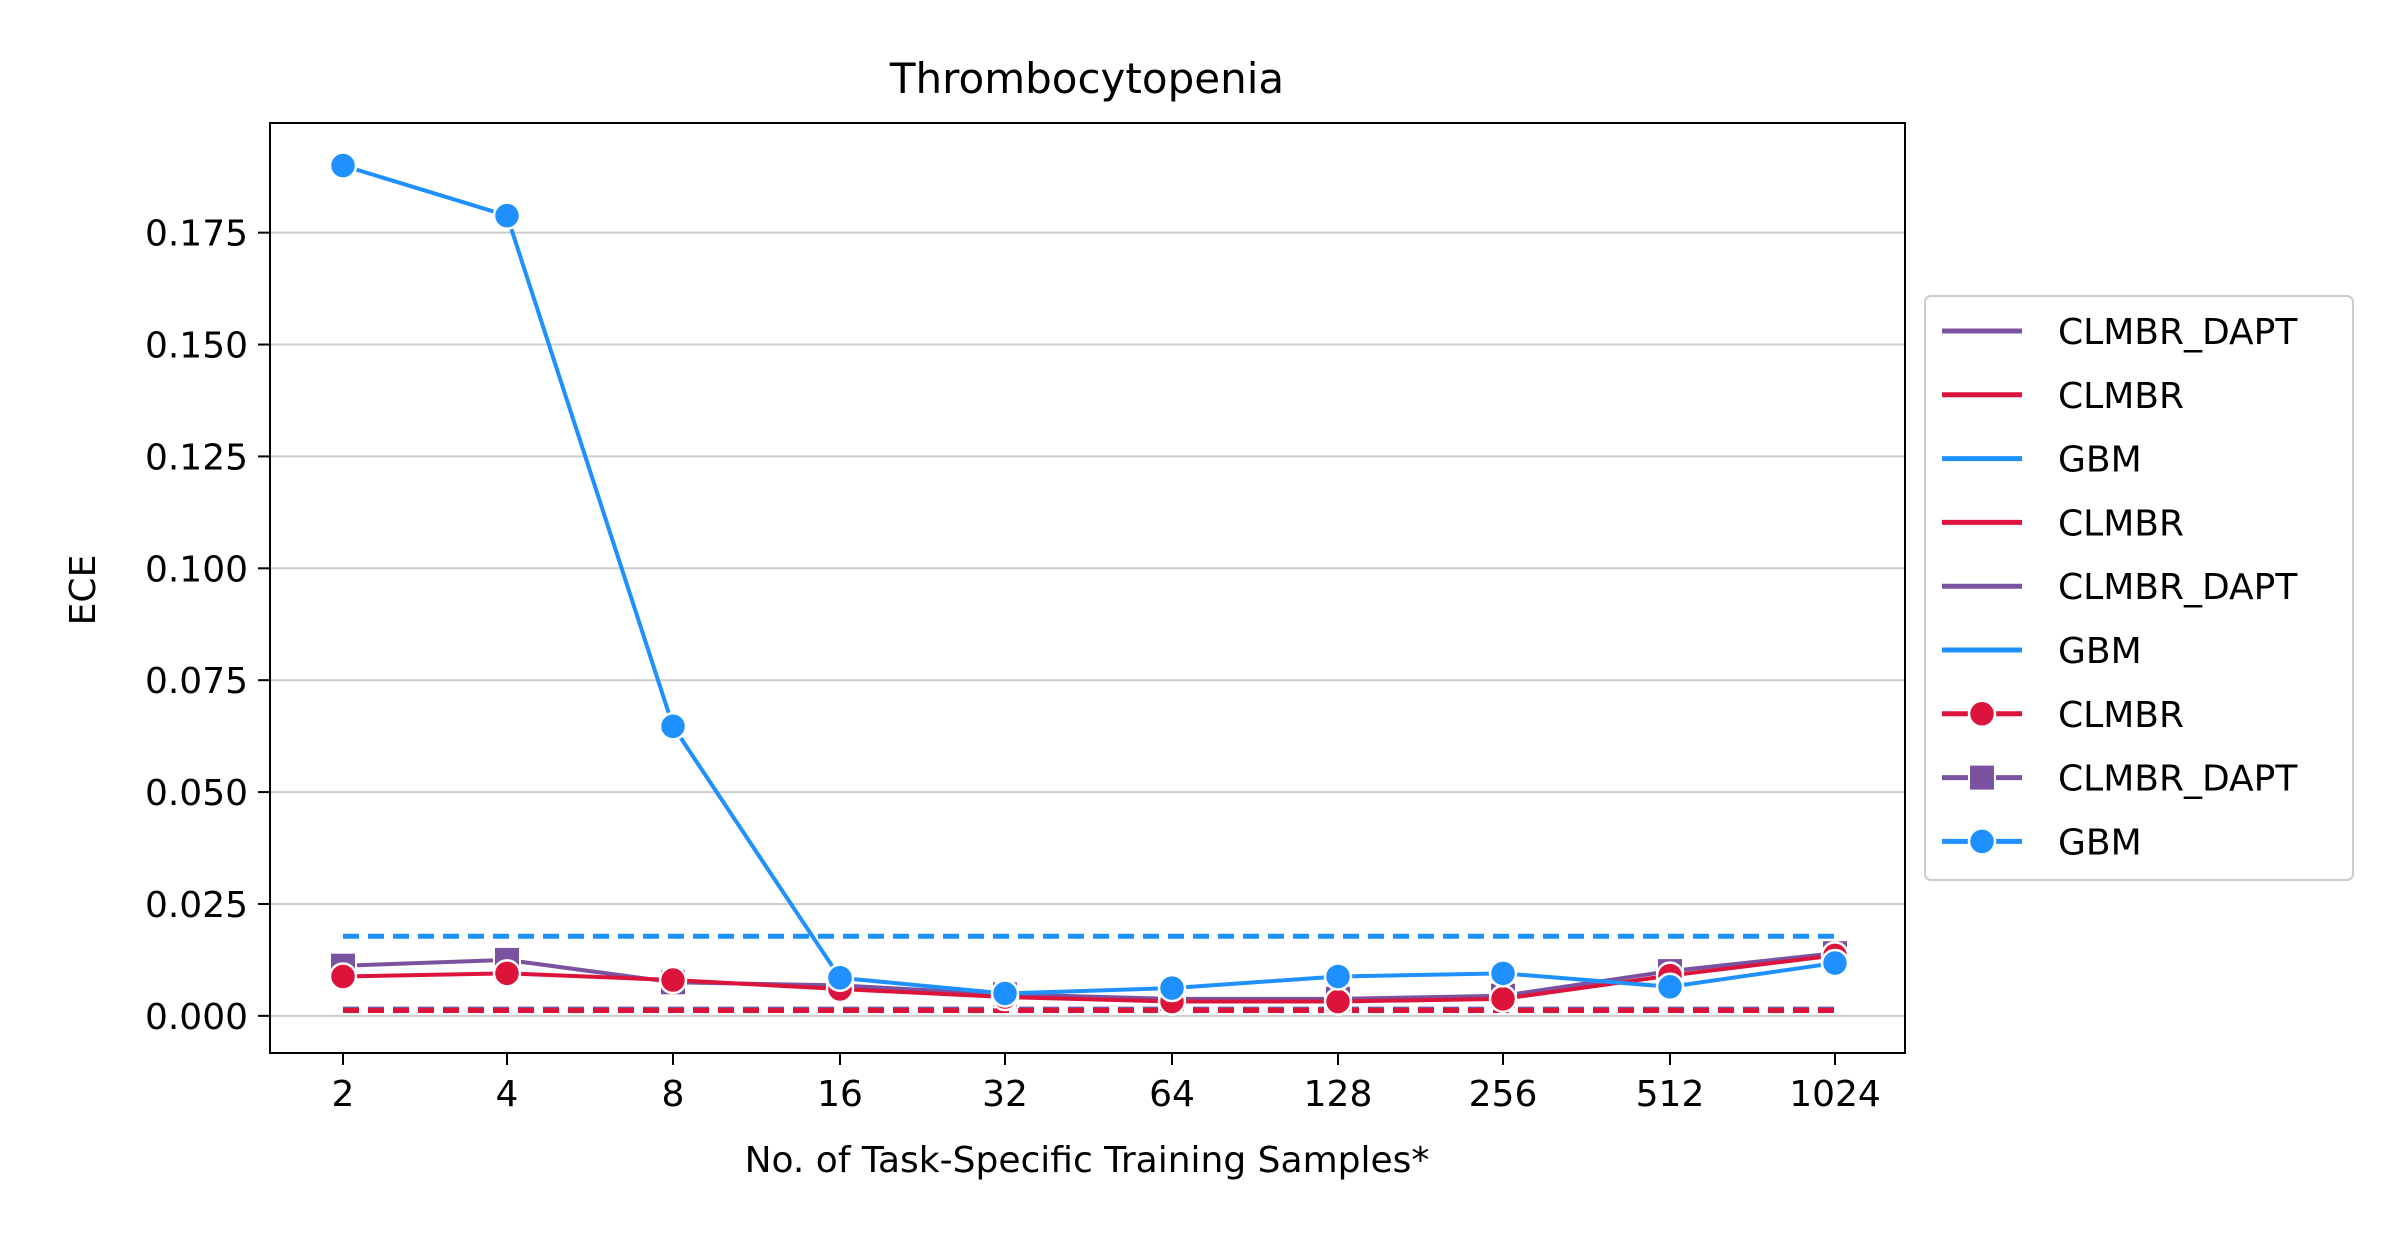  I want to click on series-line-clmbr_dapt, so click(1089, 976).